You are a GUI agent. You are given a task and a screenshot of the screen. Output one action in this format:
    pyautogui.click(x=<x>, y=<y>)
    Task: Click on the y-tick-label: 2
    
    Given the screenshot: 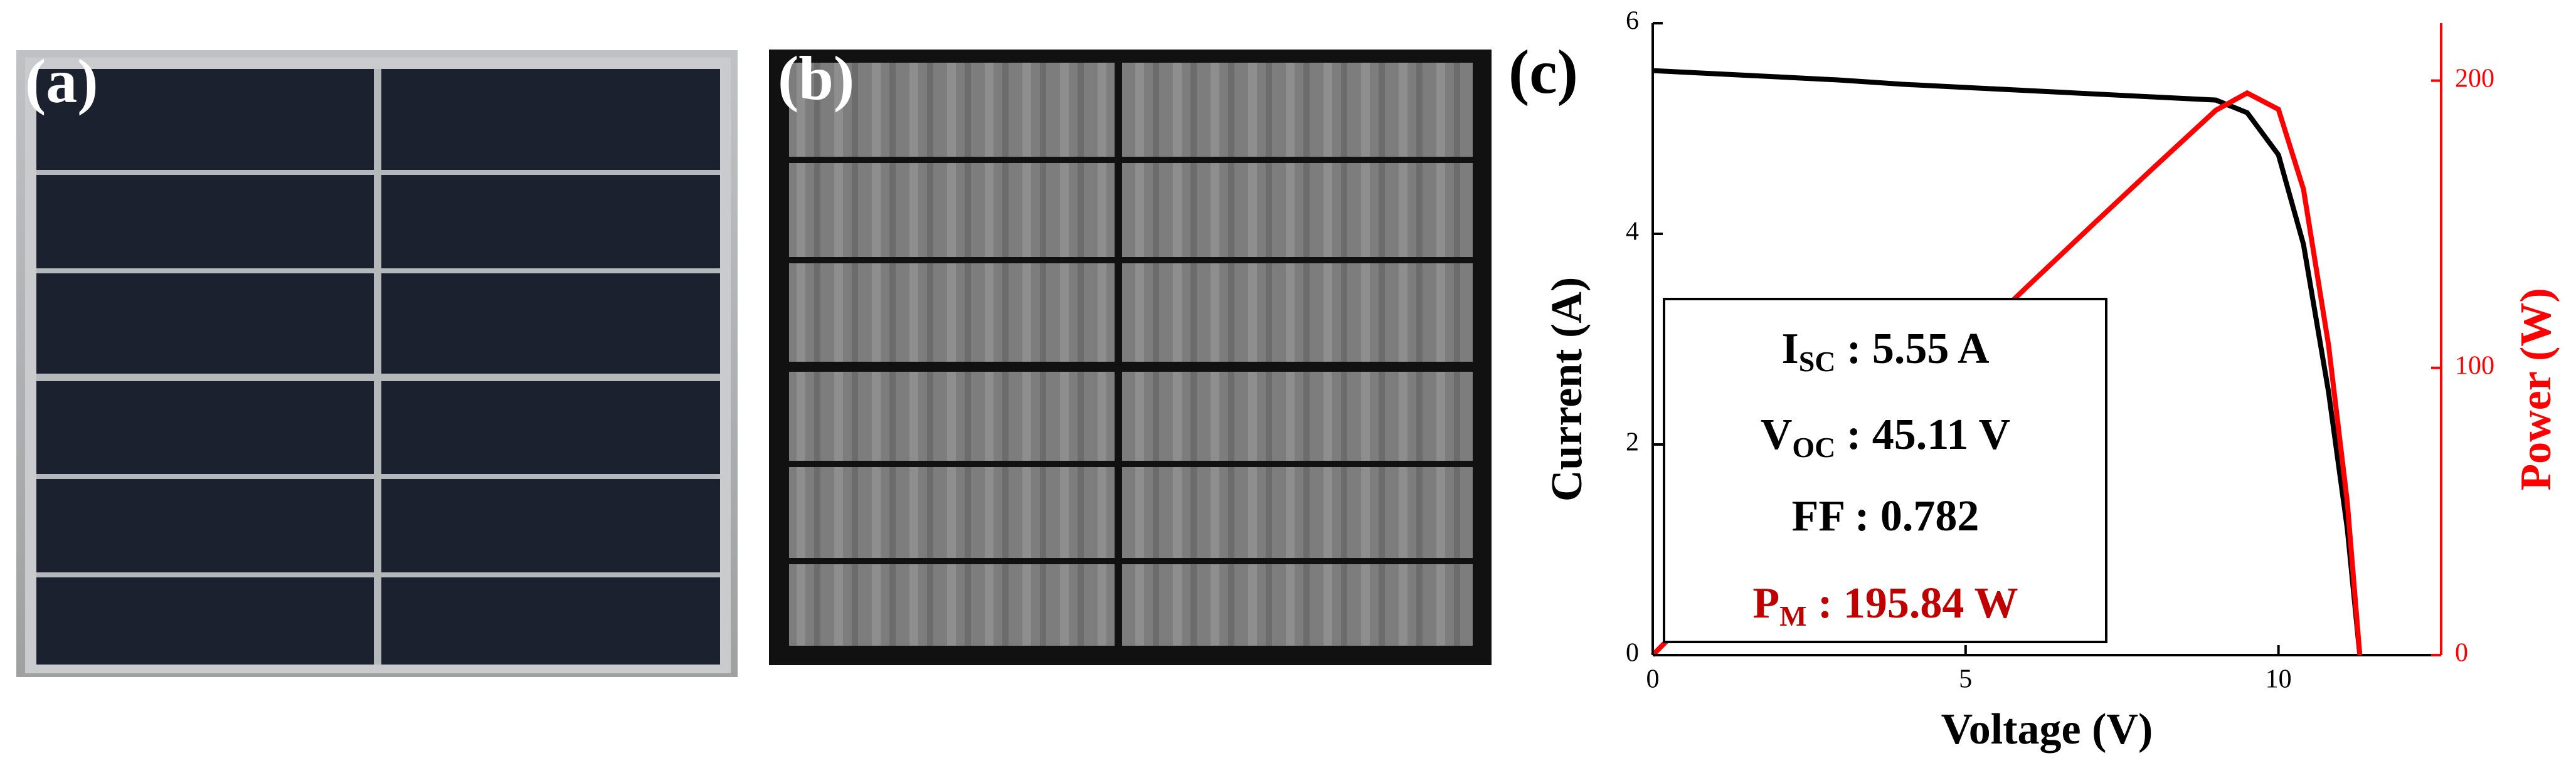 What is the action you would take?
    pyautogui.click(x=1632, y=442)
    